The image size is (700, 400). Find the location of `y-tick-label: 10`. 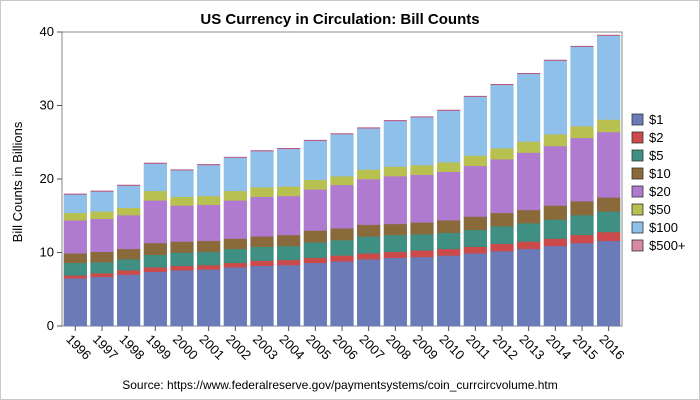

y-tick-label: 10 is located at coordinates (47, 252).